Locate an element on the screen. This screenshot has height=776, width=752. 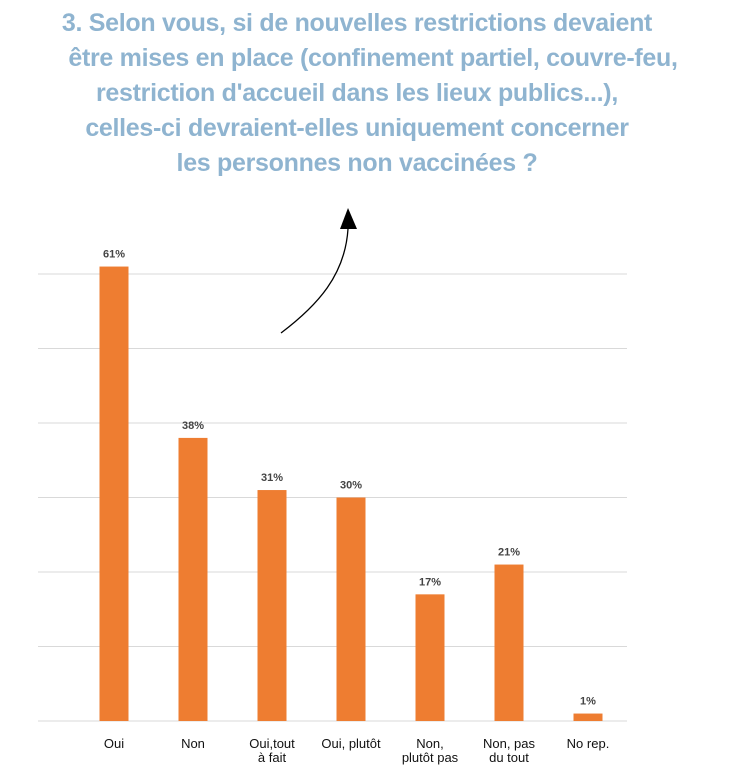
bar-value-label: 1% is located at coordinates (588, 702).